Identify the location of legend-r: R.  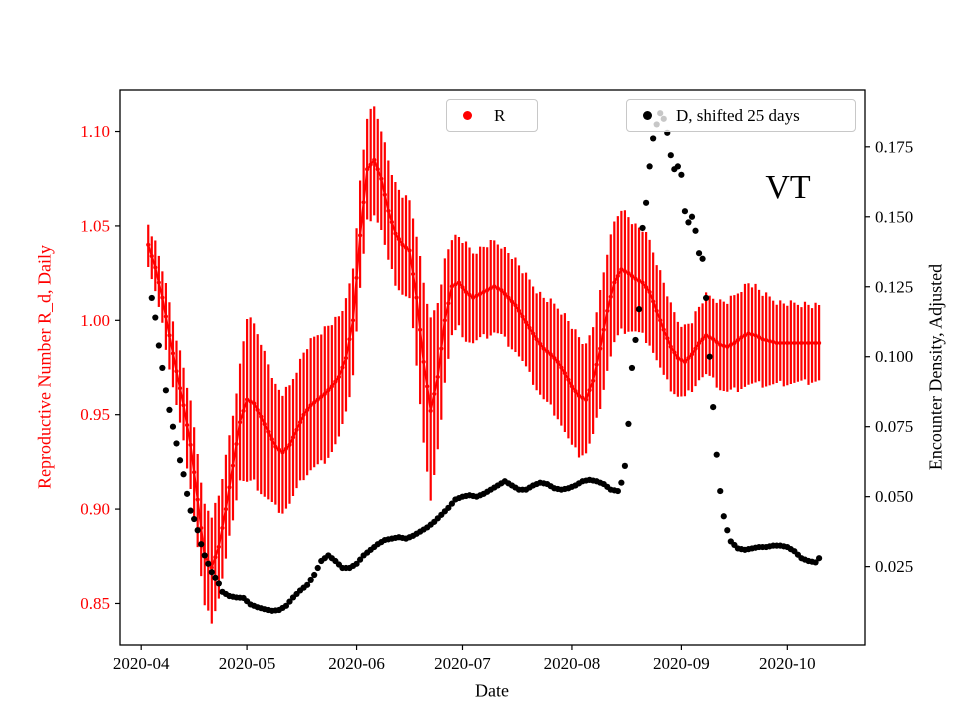
(492, 115).